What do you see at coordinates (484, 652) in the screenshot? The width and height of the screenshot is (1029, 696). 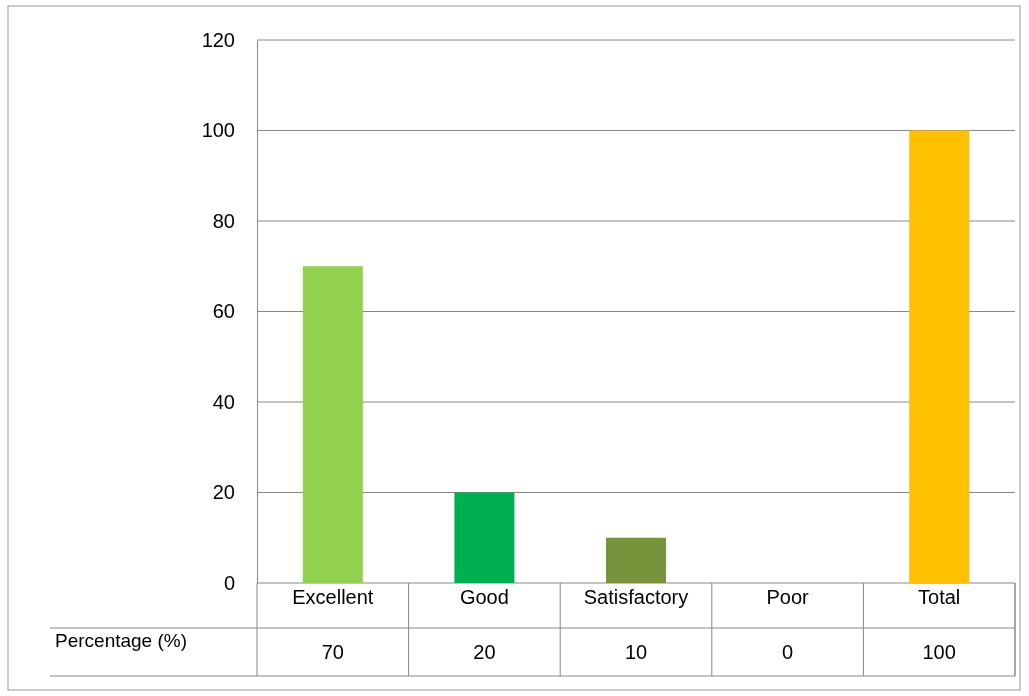 I see `data-label: 20` at bounding box center [484, 652].